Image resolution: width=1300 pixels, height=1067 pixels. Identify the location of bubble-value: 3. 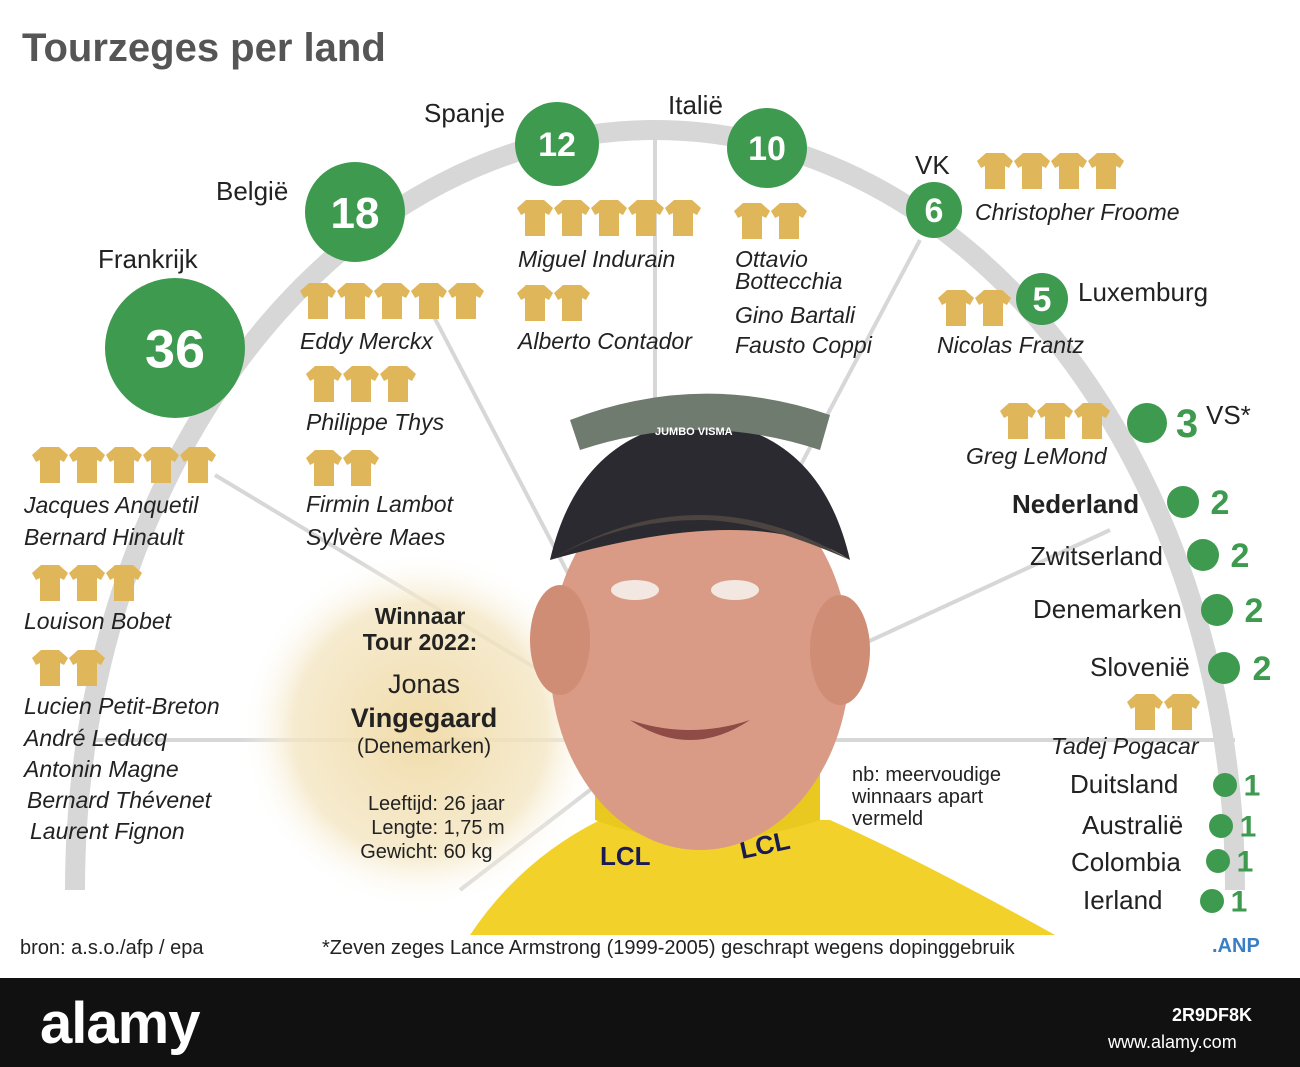
(1187, 424).